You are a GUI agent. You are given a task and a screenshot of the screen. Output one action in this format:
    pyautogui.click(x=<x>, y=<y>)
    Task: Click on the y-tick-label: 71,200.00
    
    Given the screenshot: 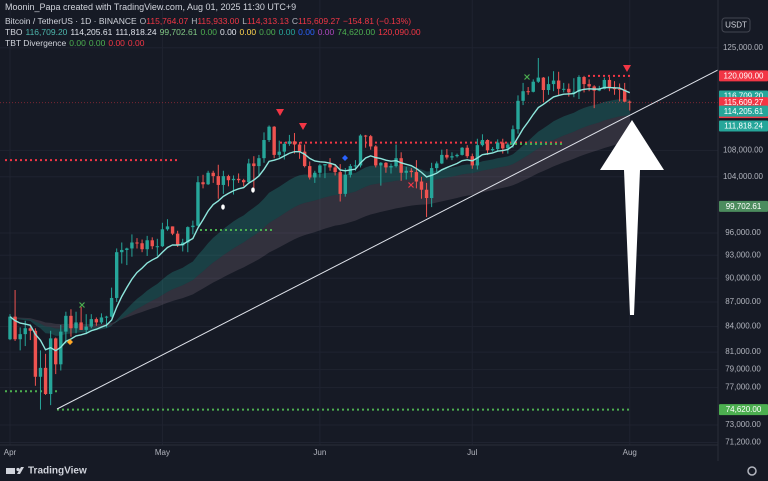 What is the action you would take?
    pyautogui.click(x=743, y=442)
    